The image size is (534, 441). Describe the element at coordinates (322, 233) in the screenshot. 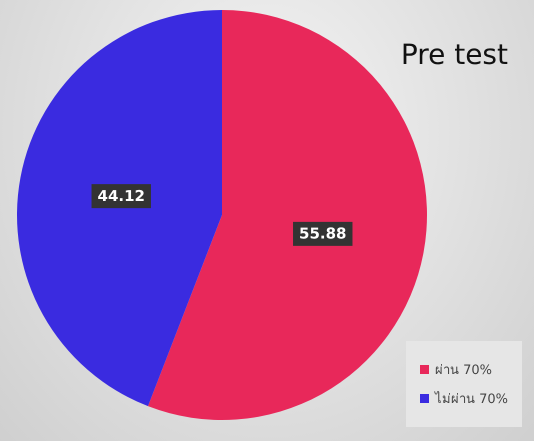

I see `data-label: 55.88` at that location.